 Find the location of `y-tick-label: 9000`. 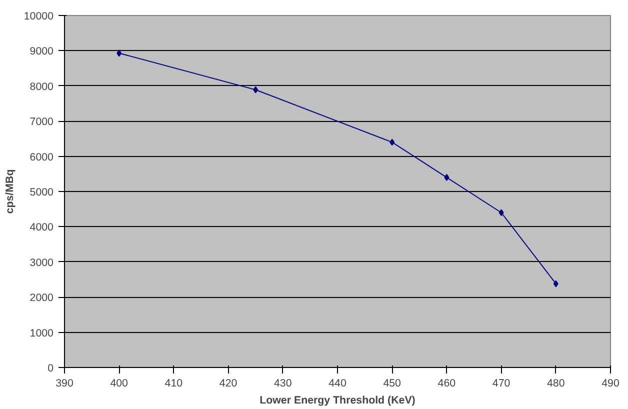

y-tick-label: 9000 is located at coordinates (42, 52).